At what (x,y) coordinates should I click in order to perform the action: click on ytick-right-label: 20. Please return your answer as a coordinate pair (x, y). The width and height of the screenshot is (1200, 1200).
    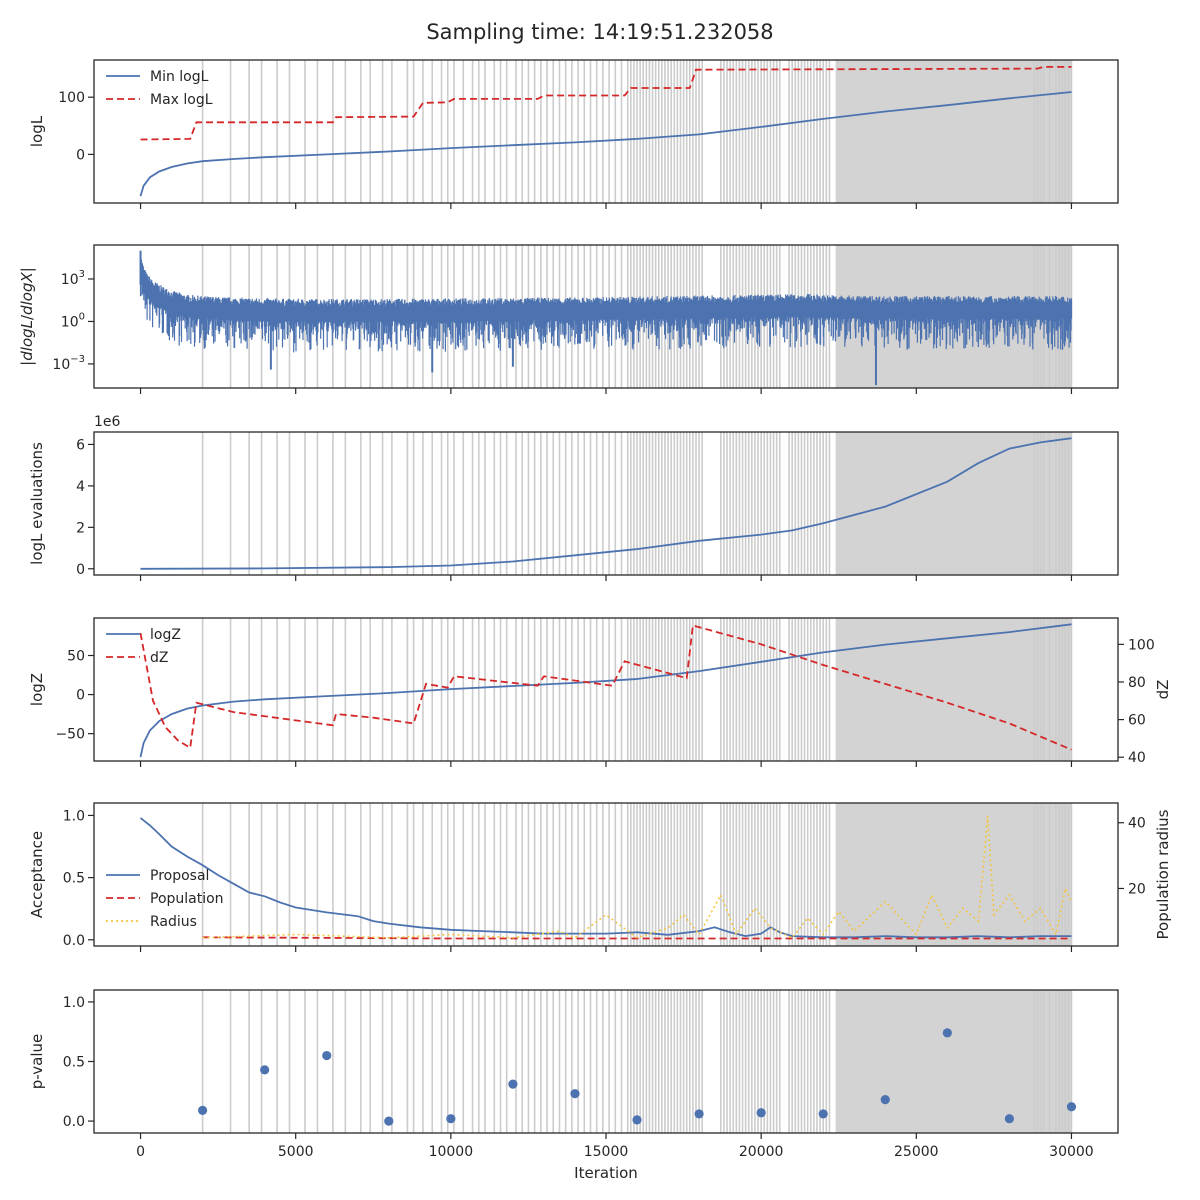
    Looking at the image, I should click on (1137, 889).